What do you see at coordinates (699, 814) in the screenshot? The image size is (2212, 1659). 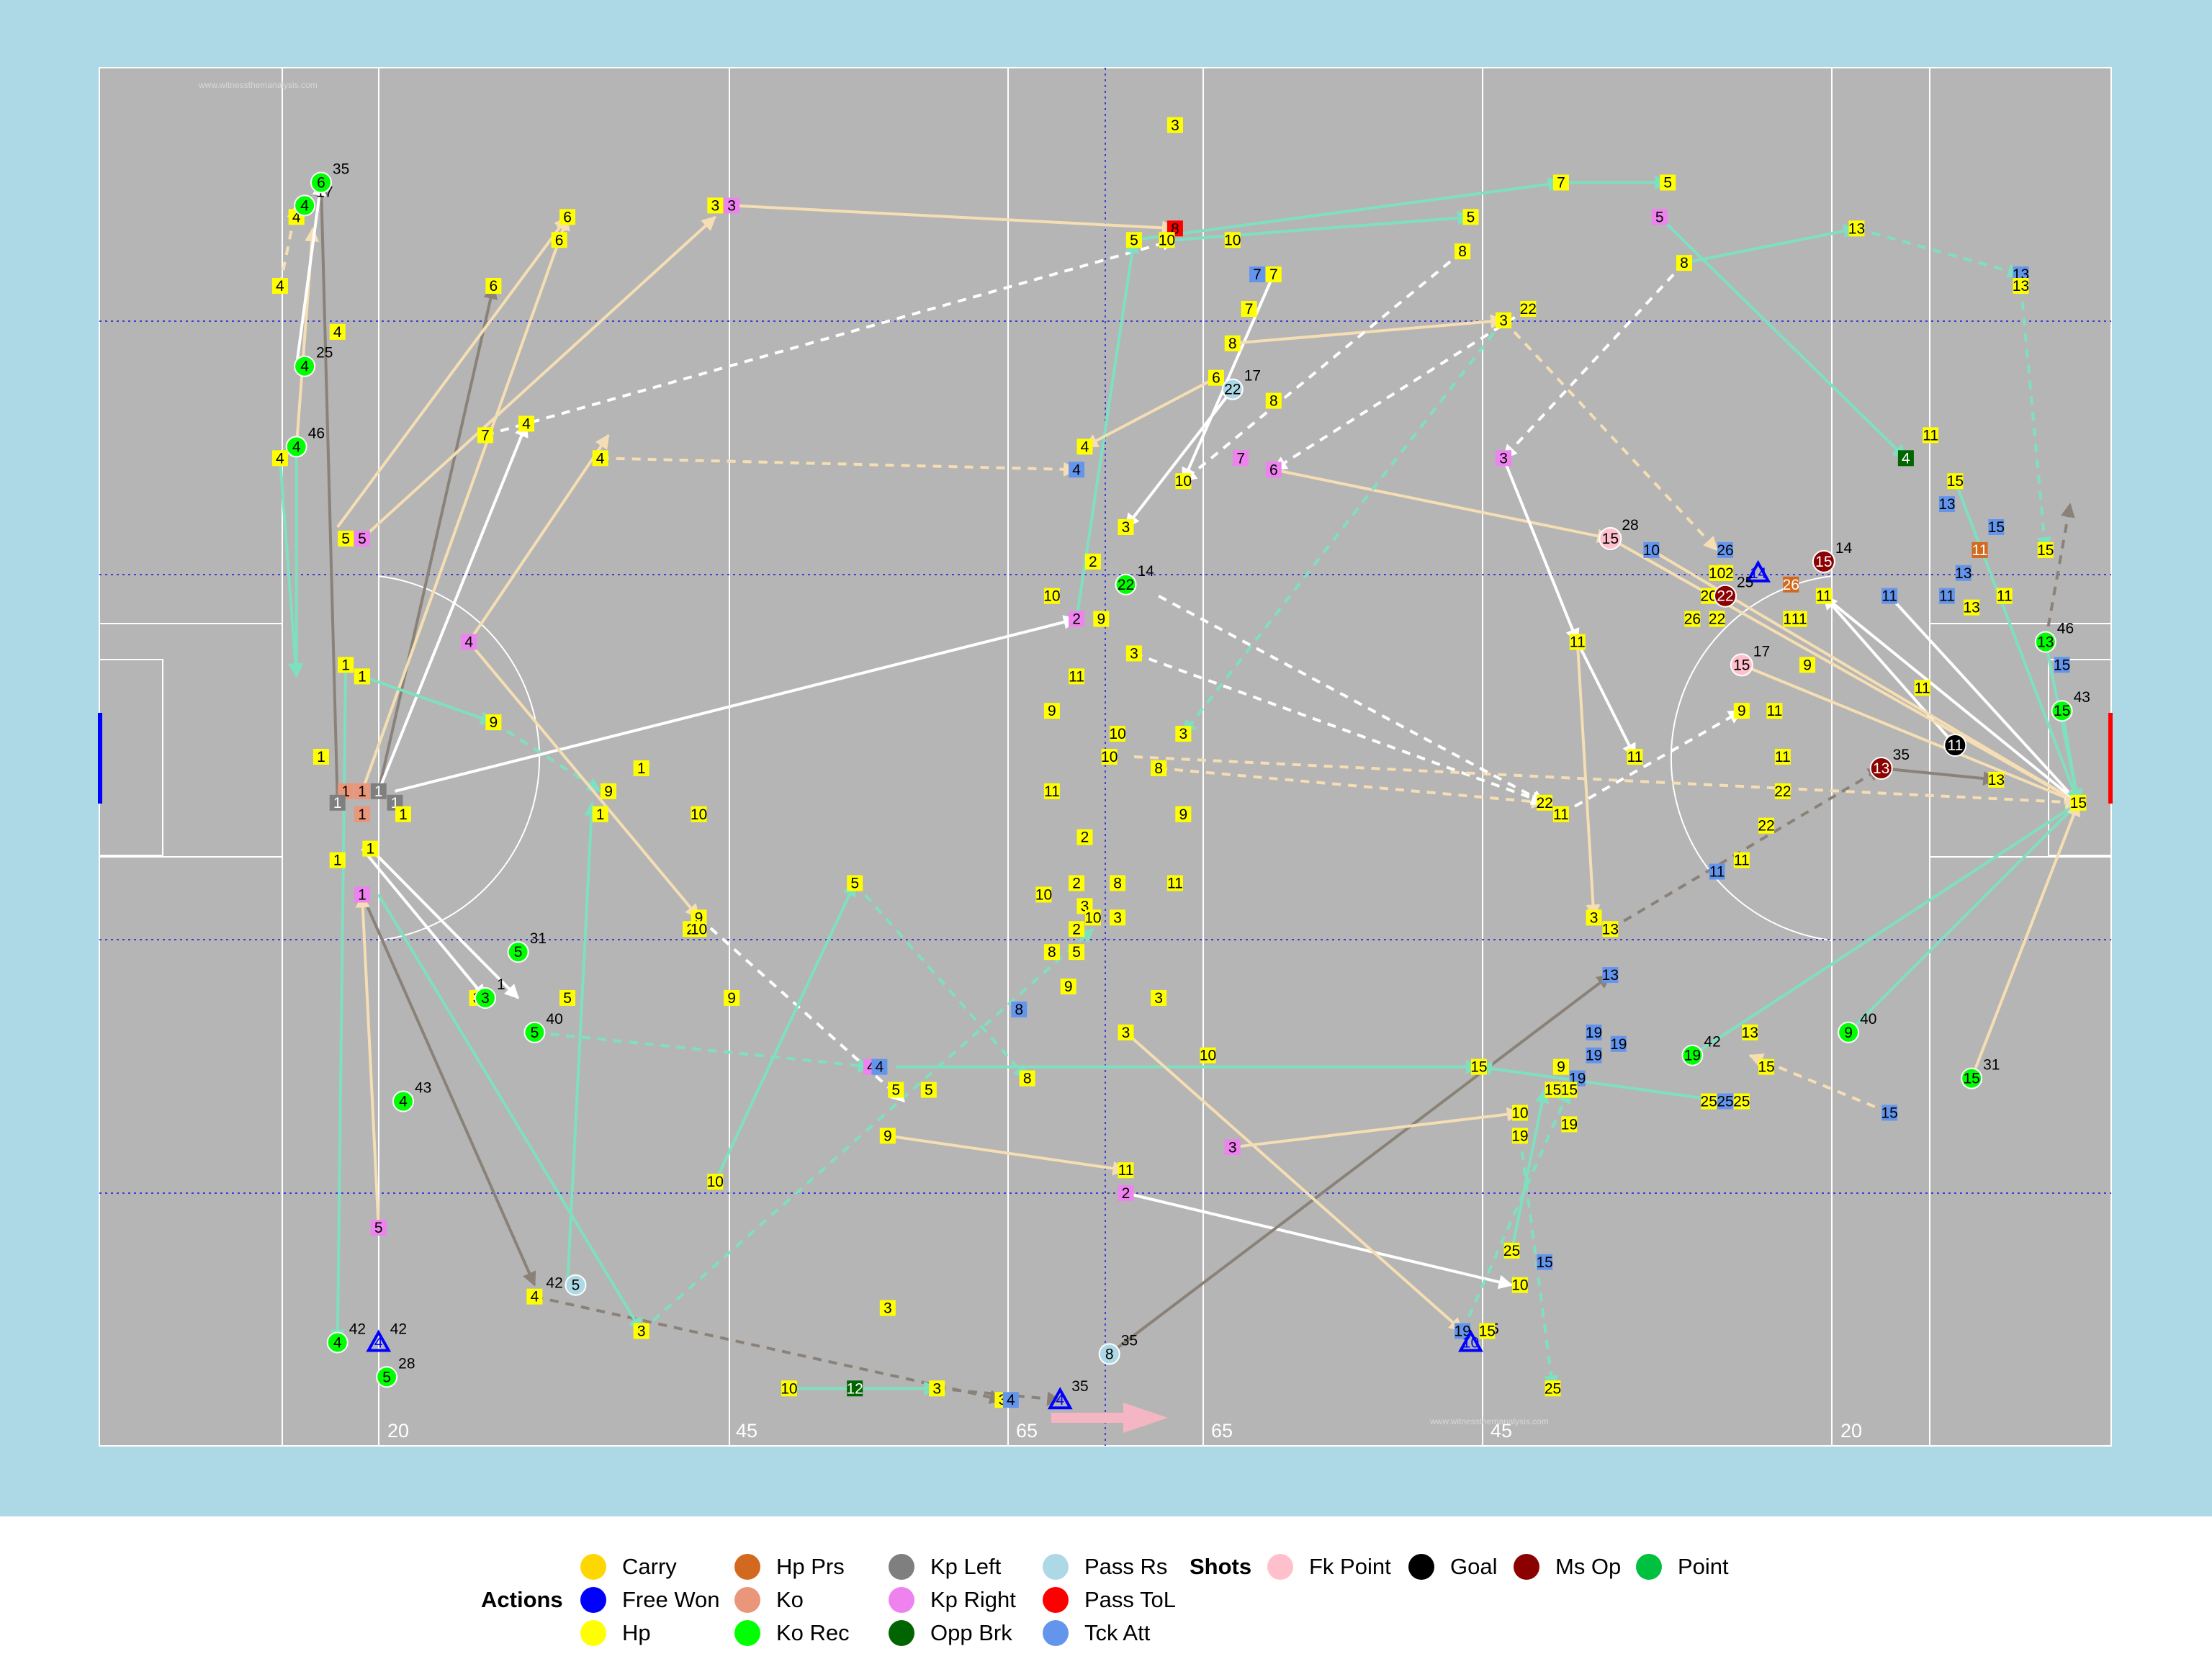 I see `event-player-number: 10` at bounding box center [699, 814].